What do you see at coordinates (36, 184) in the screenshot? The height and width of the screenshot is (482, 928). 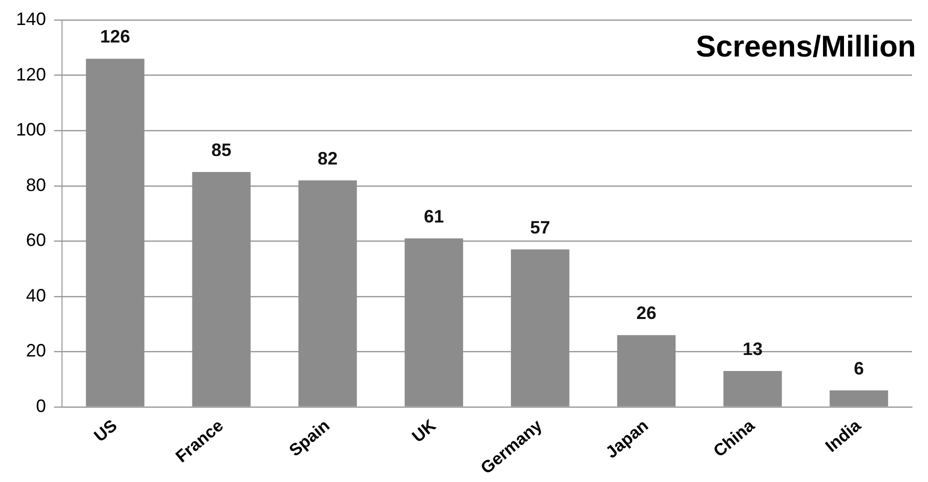 I see `y-tick-label: 80` at bounding box center [36, 184].